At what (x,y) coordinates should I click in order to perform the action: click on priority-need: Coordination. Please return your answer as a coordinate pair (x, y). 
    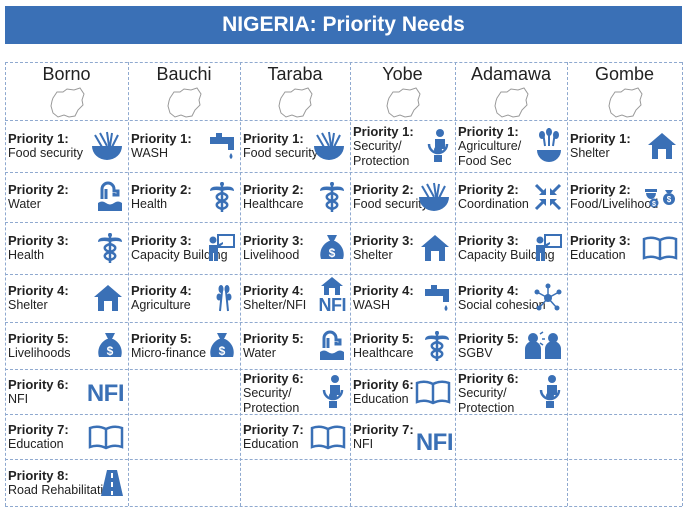
    Looking at the image, I should click on (493, 204).